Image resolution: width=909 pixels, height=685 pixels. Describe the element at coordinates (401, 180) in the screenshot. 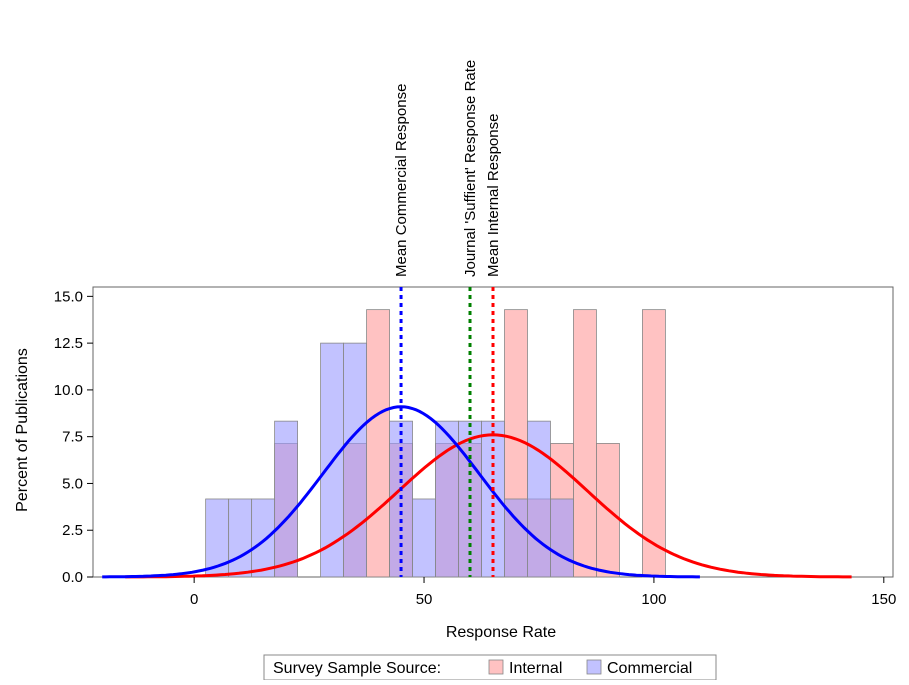

I see `reference-line-label-1: Mean Commercial Response` at that location.